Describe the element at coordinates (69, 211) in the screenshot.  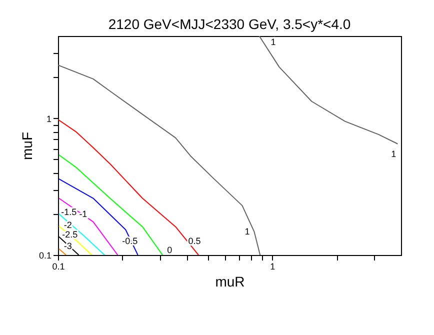
I see `series-label: -1.5` at that location.